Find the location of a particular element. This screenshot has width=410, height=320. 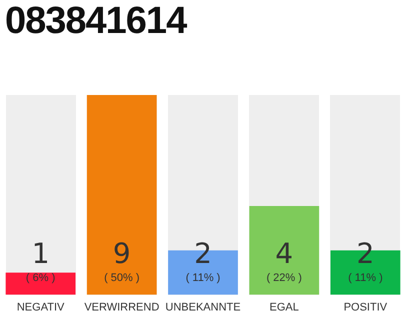

x-tick-label: POSITIV is located at coordinates (366, 307).